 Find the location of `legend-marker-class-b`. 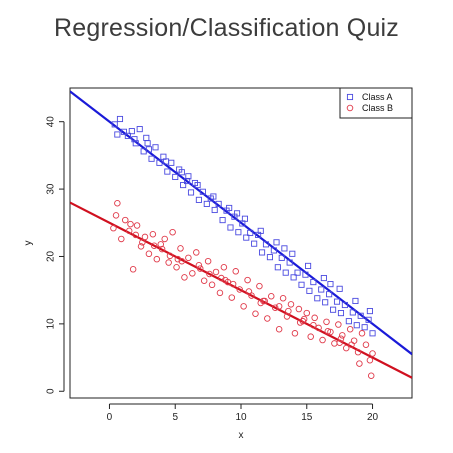

legend-marker-class-b is located at coordinates (350, 108).